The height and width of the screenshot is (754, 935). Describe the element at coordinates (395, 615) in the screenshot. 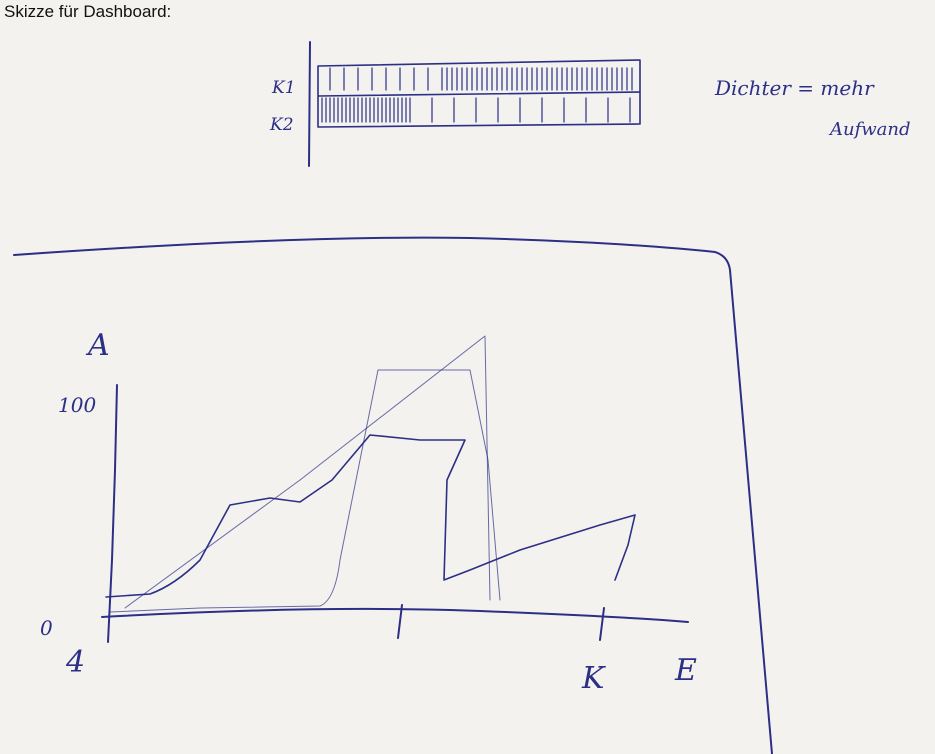

I see `x-axis` at that location.